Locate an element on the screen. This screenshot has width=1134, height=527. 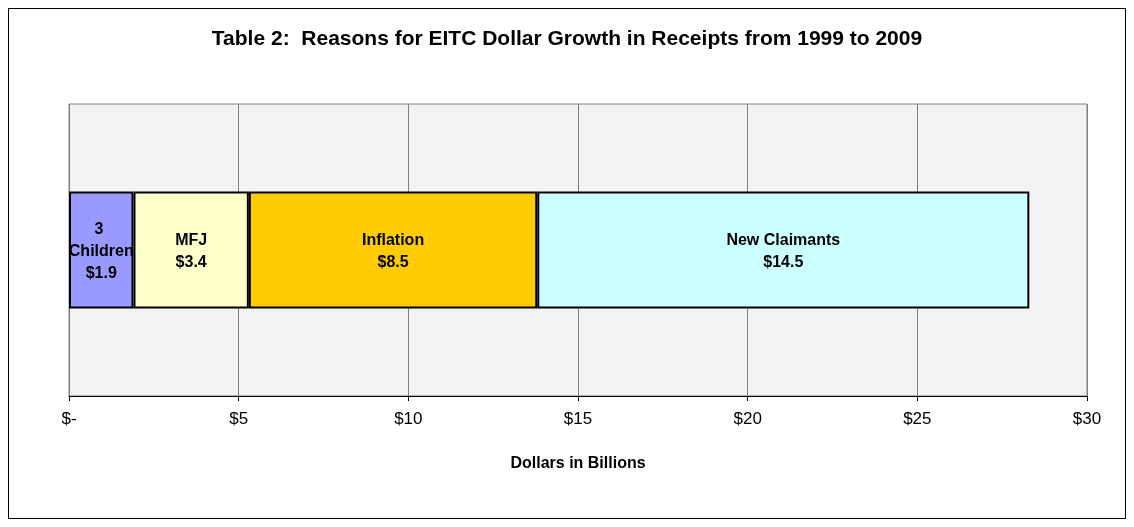
data-label: $8.5 is located at coordinates (393, 261).